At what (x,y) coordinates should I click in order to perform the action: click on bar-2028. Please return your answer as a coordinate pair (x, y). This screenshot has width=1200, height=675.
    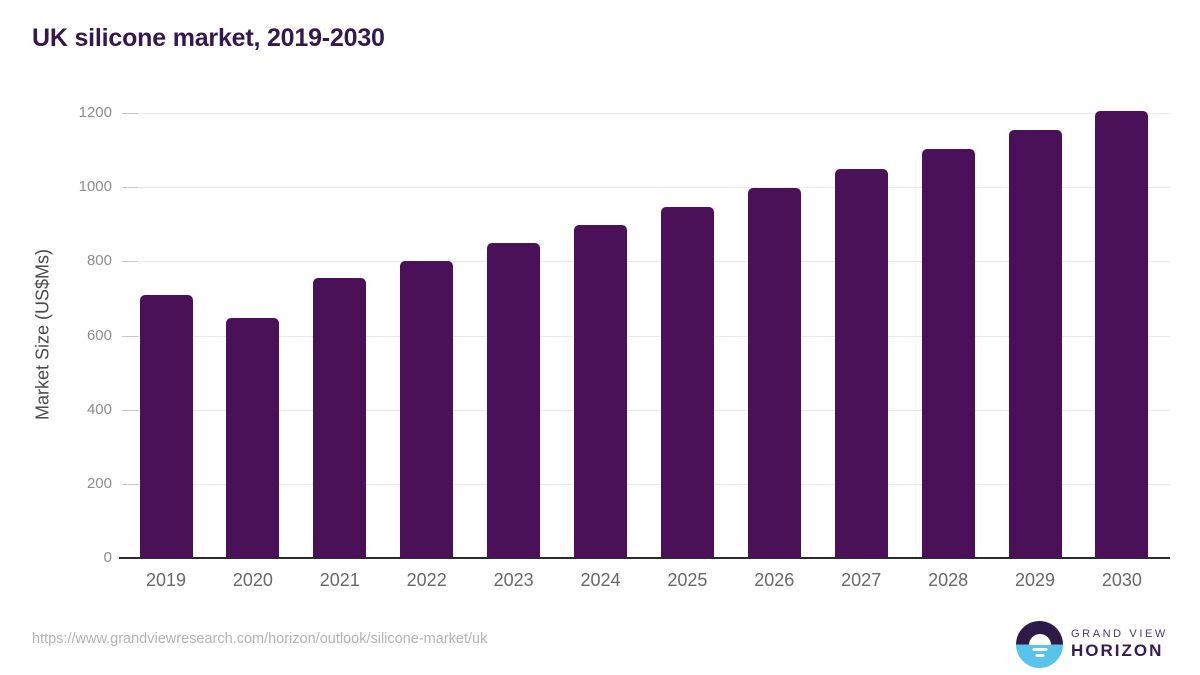
    Looking at the image, I should click on (948, 353).